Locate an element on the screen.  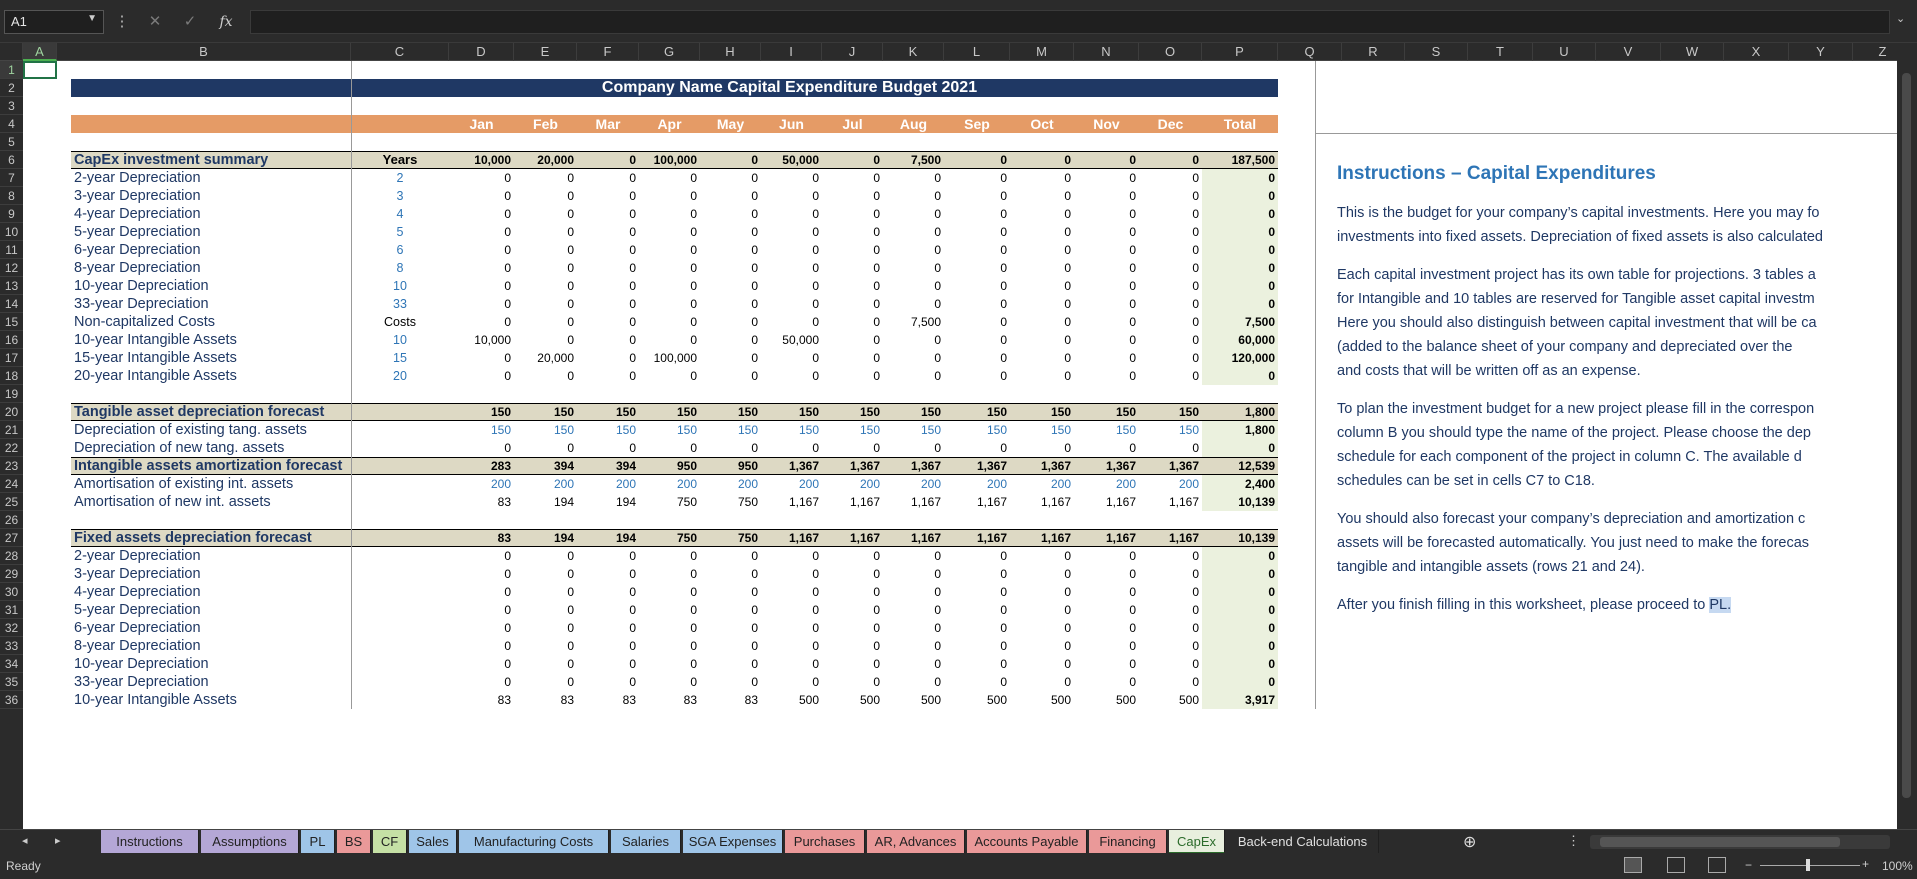
column-header: C is located at coordinates (400, 52).